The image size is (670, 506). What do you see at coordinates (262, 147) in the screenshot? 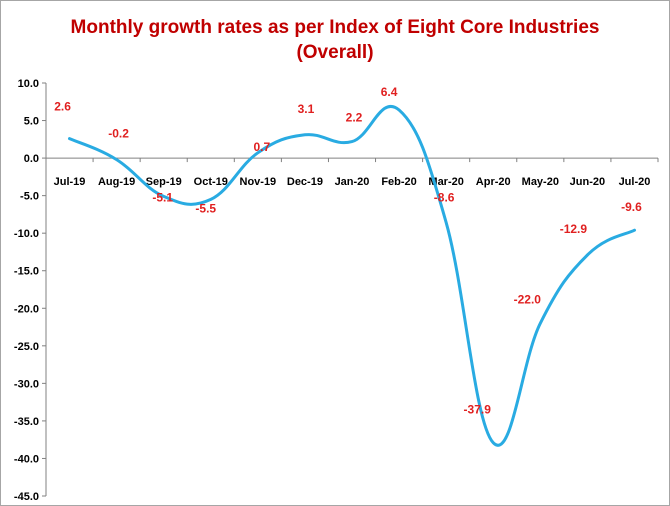
I see `data-label: 0.7` at bounding box center [262, 147].